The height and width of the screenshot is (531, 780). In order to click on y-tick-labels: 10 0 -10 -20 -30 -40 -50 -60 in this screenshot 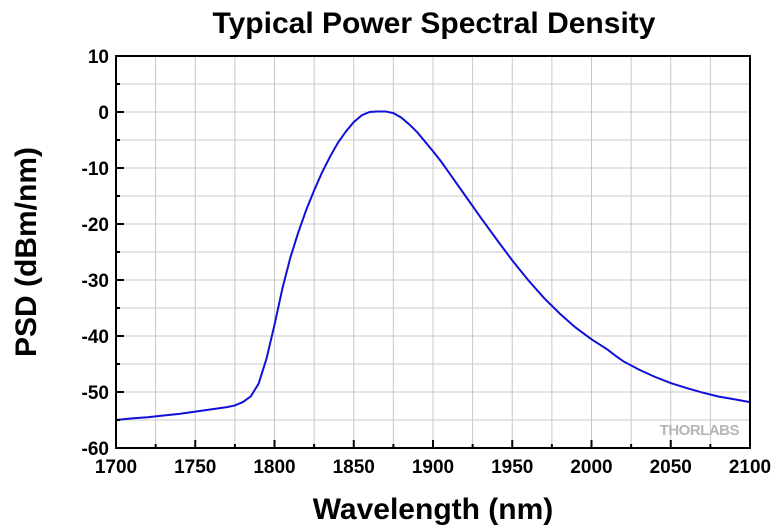, I will do `click(95, 253)`.